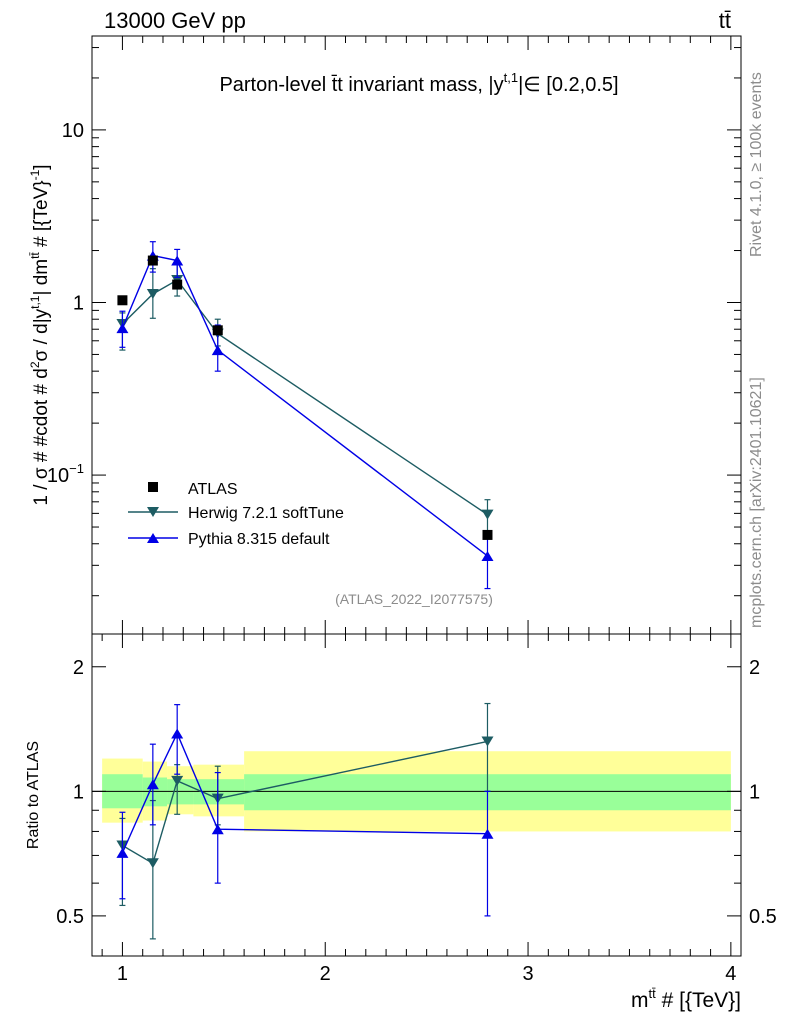  Describe the element at coordinates (153, 538) in the screenshot. I see `legend-pythia-marker` at that location.